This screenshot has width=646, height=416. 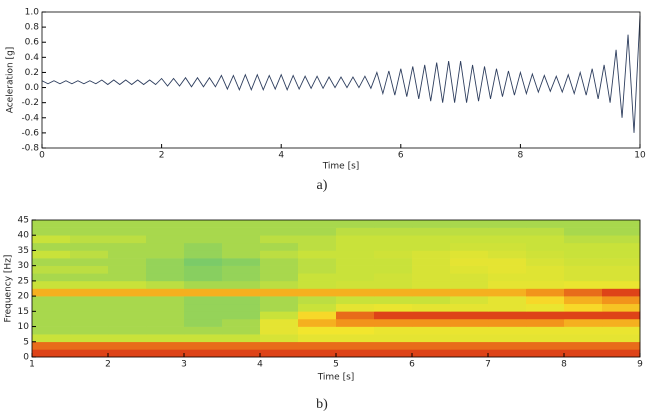 What do you see at coordinates (32, 88) in the screenshot?
I see `y-tick-label: 0.0` at bounding box center [32, 88].